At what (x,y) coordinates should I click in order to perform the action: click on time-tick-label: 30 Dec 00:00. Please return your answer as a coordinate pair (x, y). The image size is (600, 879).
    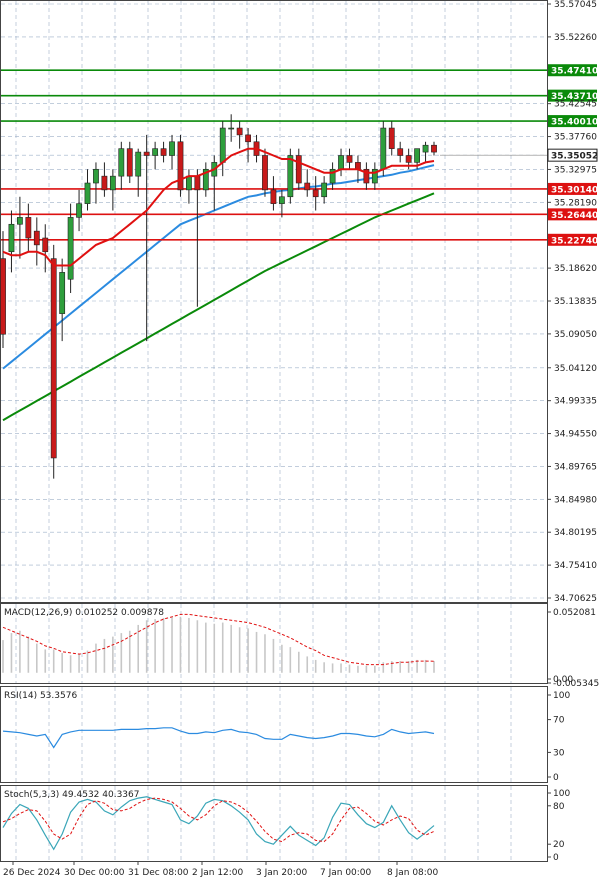
    Looking at the image, I should click on (94, 873).